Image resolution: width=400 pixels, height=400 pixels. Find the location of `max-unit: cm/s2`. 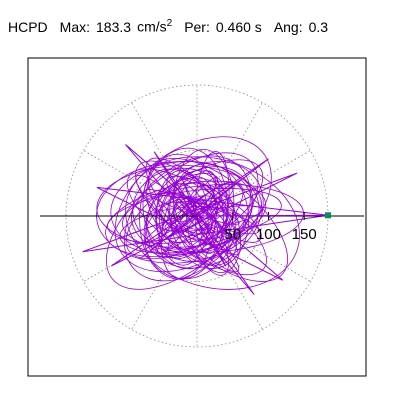

max-unit: cm/s2 is located at coordinates (154, 26).